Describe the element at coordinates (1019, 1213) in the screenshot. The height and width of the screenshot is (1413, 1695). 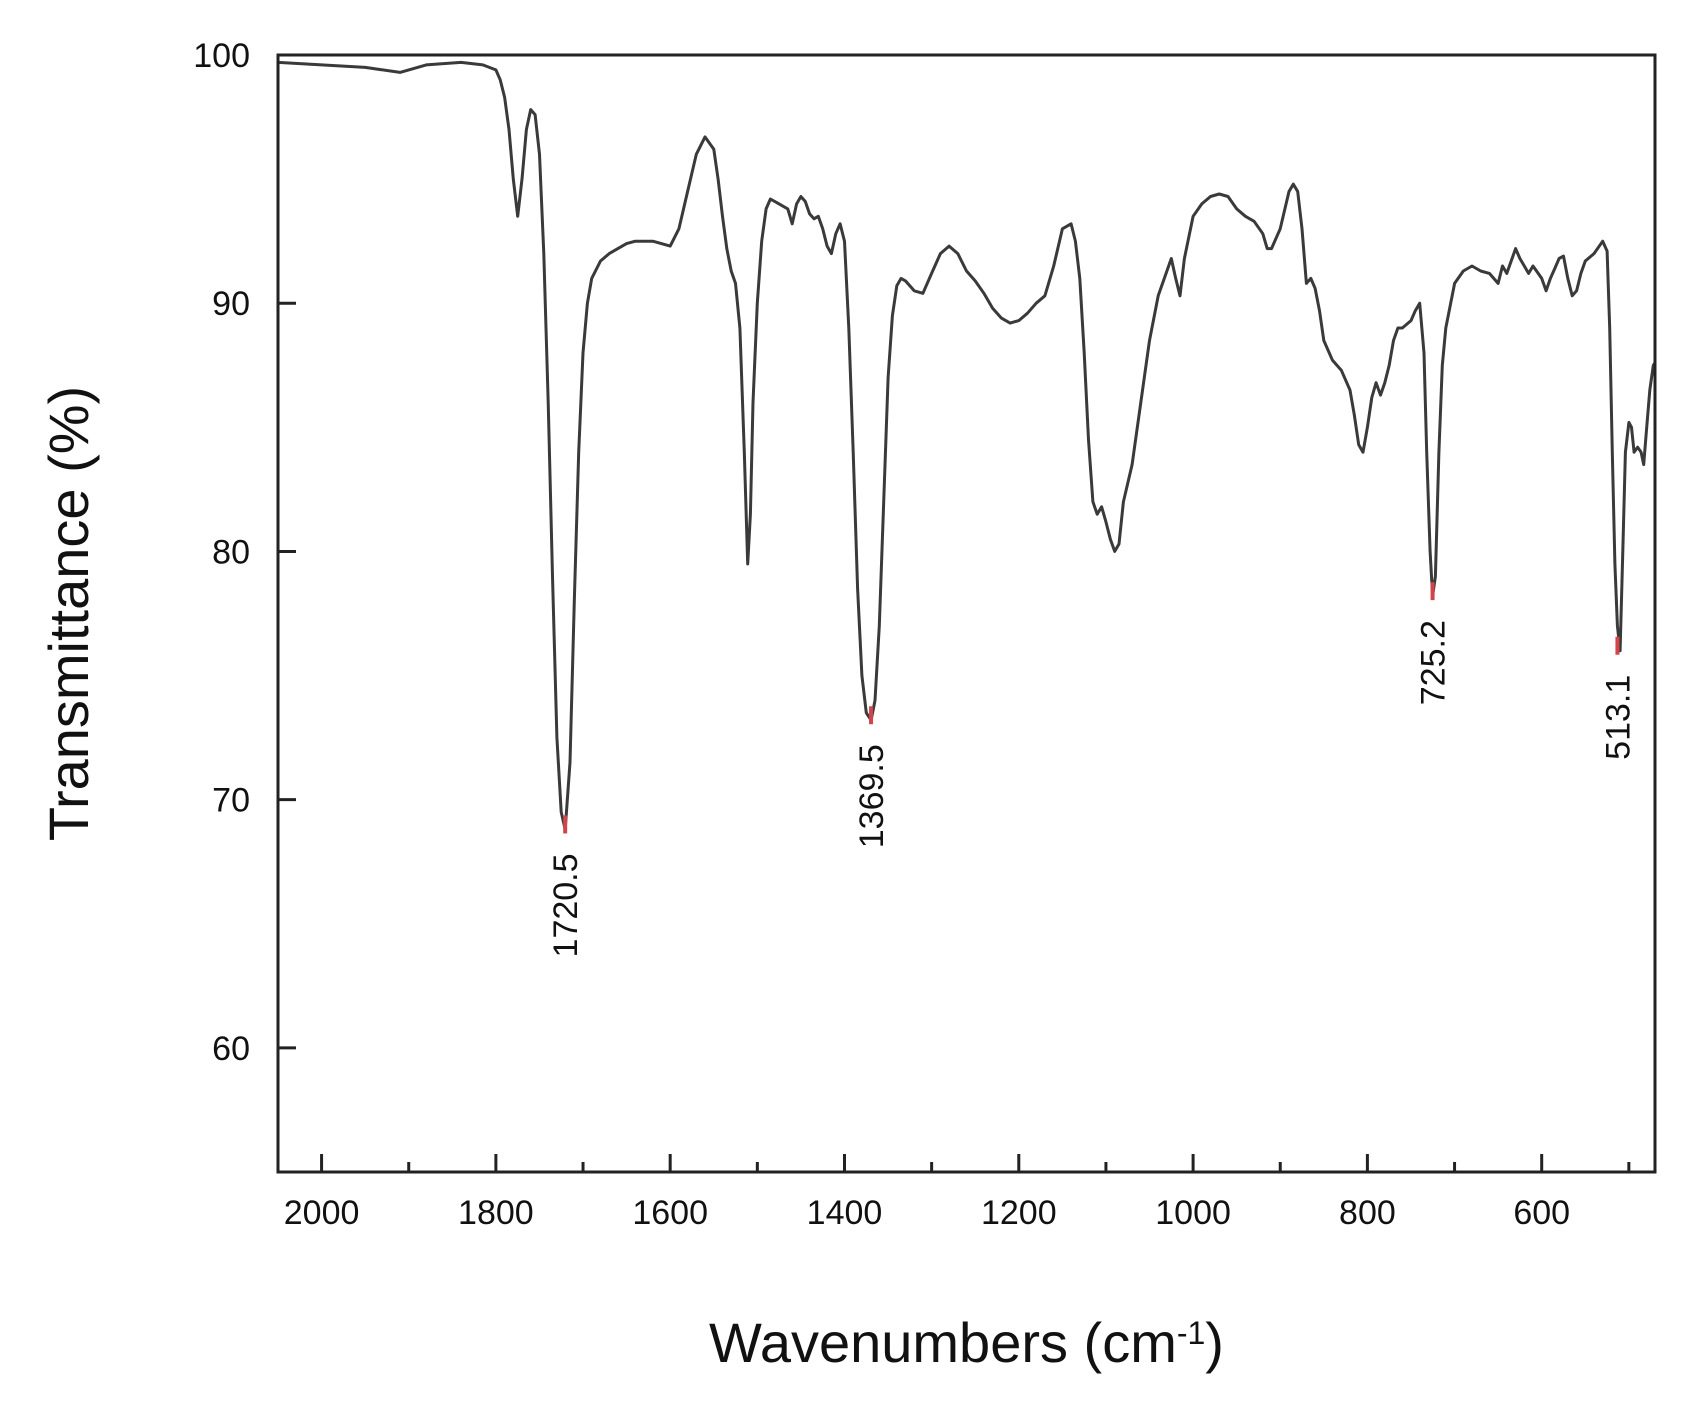
I see `x-tick-label-1200: 1200` at that location.